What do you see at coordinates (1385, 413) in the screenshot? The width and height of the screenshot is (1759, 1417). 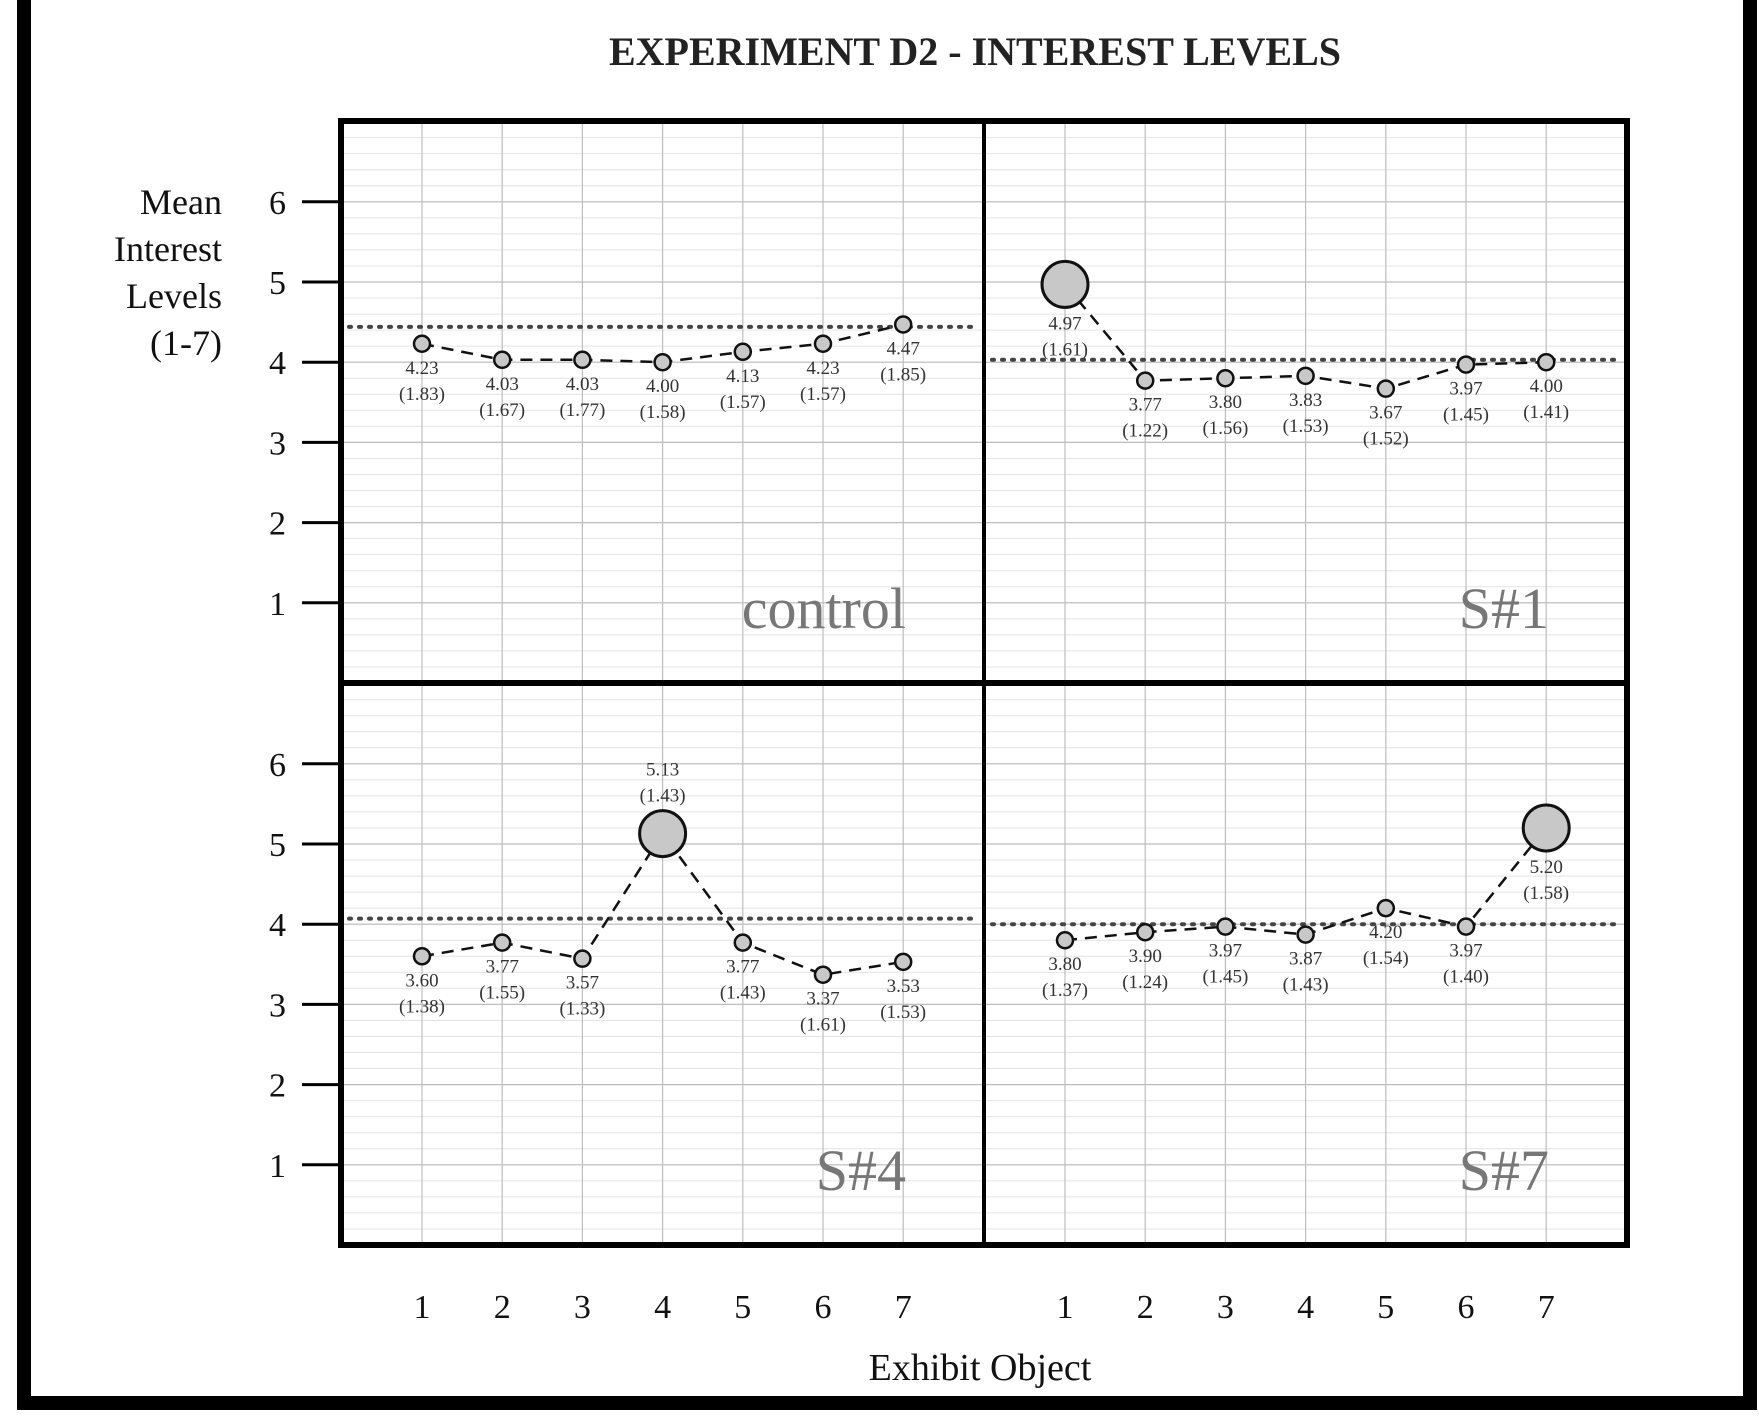 I see `data-label: 3.67` at bounding box center [1385, 413].